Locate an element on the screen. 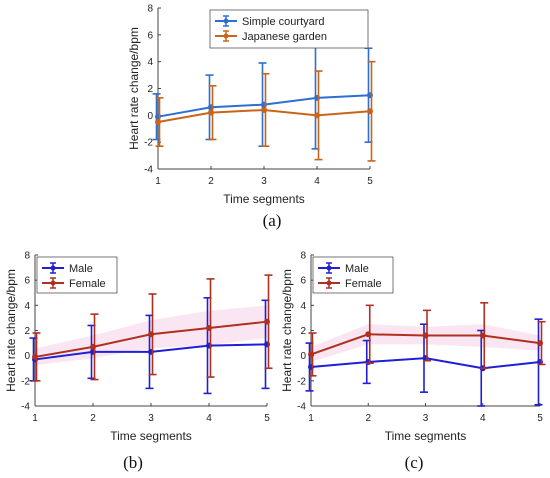 This screenshot has width=550, height=478. panel-caption: (b) is located at coordinates (133, 462).